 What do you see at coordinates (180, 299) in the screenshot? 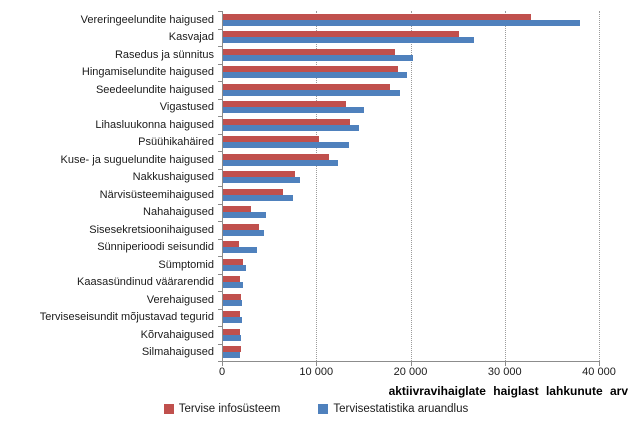
I see `category-label: Verehaigused` at bounding box center [180, 299].